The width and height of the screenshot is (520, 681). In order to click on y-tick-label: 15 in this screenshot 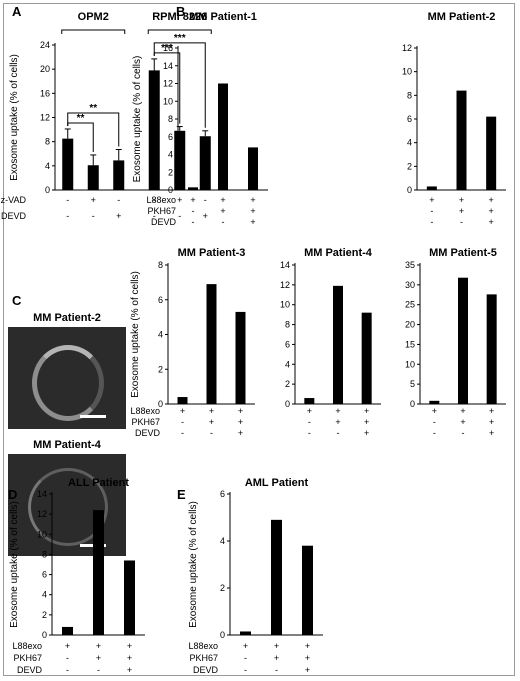, I will do `click(410, 344)`.